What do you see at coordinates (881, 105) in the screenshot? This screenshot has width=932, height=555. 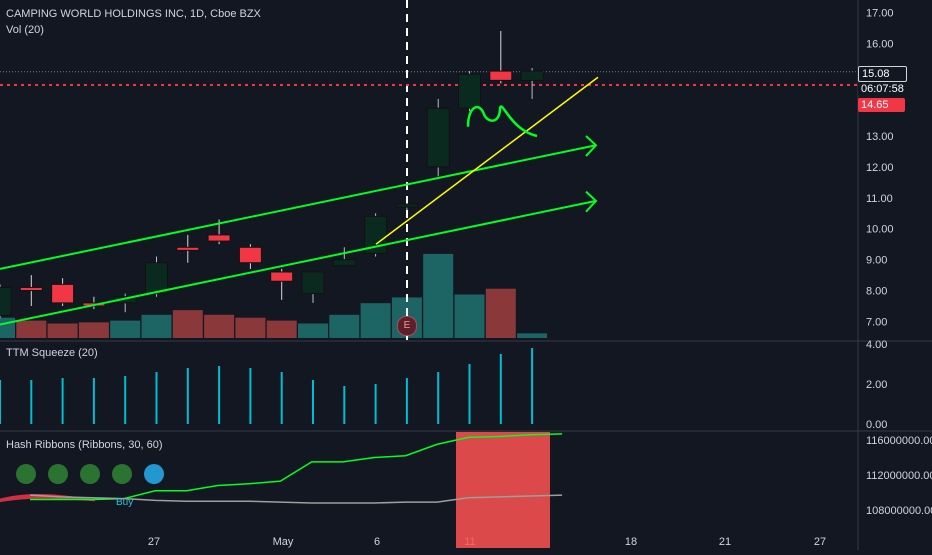 I see `reference-price-tag: 14.65` at bounding box center [881, 105].